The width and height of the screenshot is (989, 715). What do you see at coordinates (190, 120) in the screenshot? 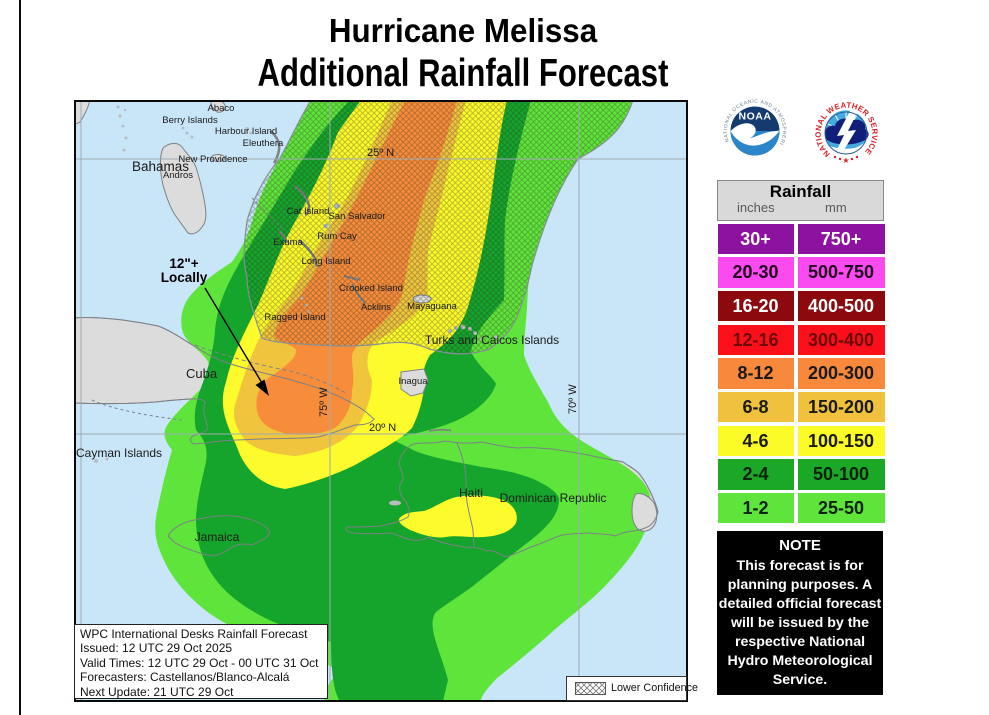
I see `svg-text: Berry Islands` at bounding box center [190, 120].